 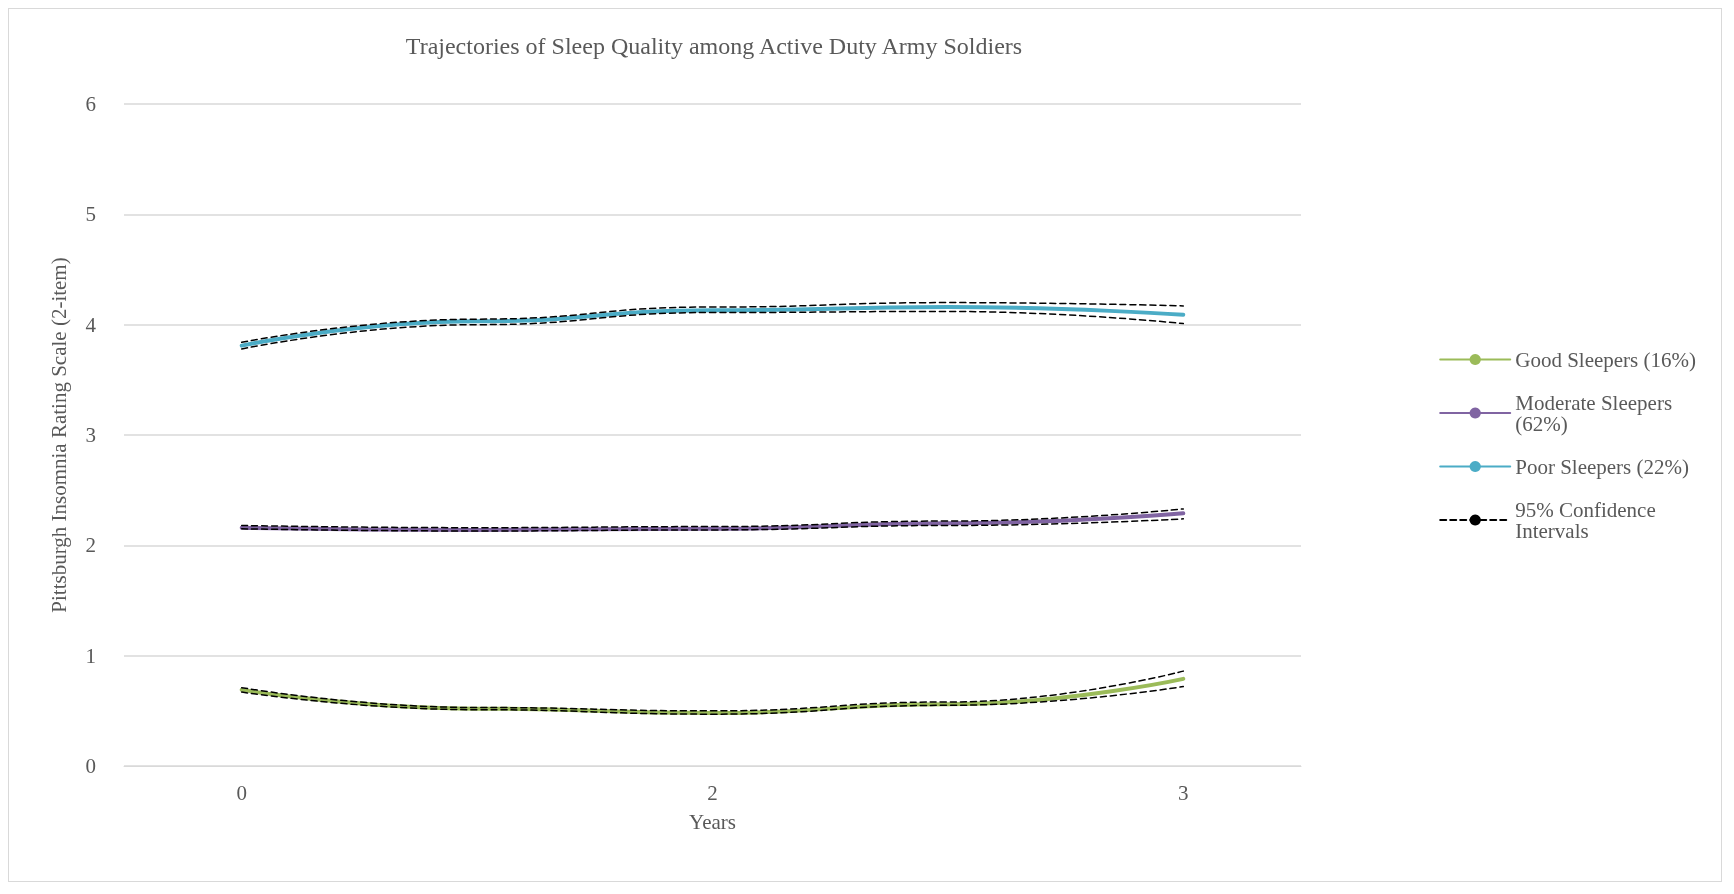 What do you see at coordinates (90, 104) in the screenshot?
I see `y-tick-label: 6` at bounding box center [90, 104].